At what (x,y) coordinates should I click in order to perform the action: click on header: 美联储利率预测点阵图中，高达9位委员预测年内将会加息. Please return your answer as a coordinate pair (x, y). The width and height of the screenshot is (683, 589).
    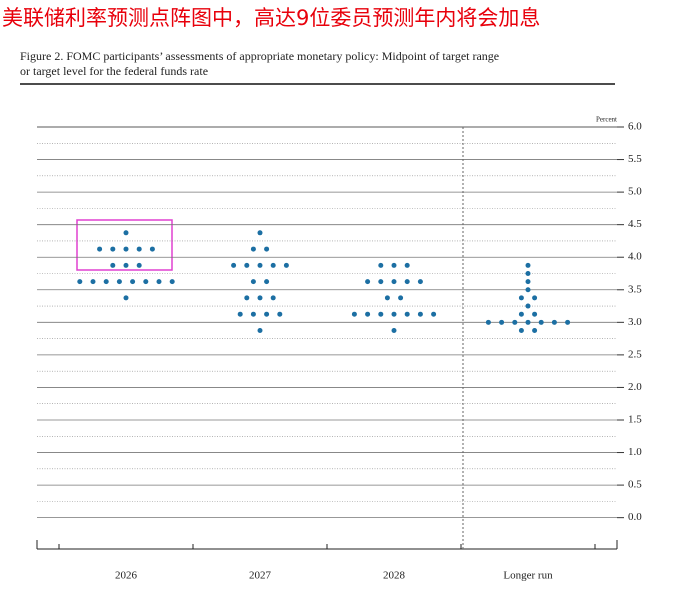
    Looking at the image, I should click on (271, 18).